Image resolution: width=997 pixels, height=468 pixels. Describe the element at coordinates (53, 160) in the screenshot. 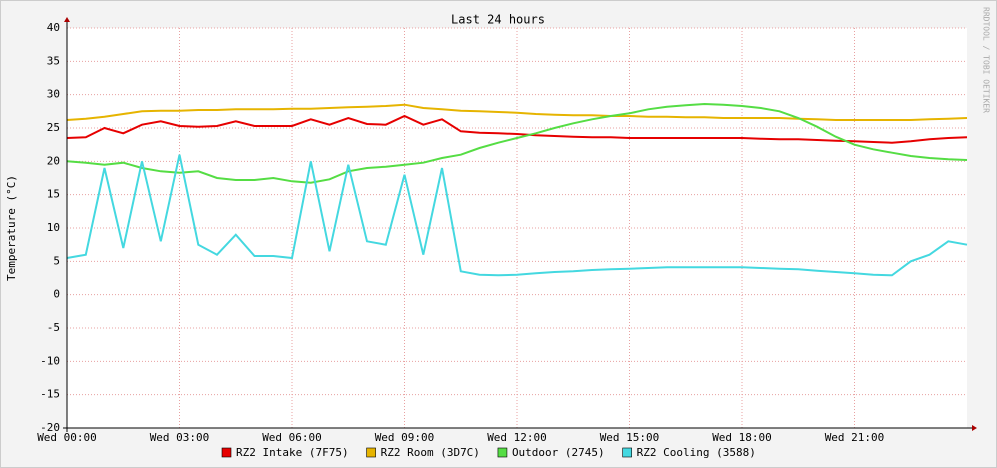

I see `y-tick-label: 20` at that location.